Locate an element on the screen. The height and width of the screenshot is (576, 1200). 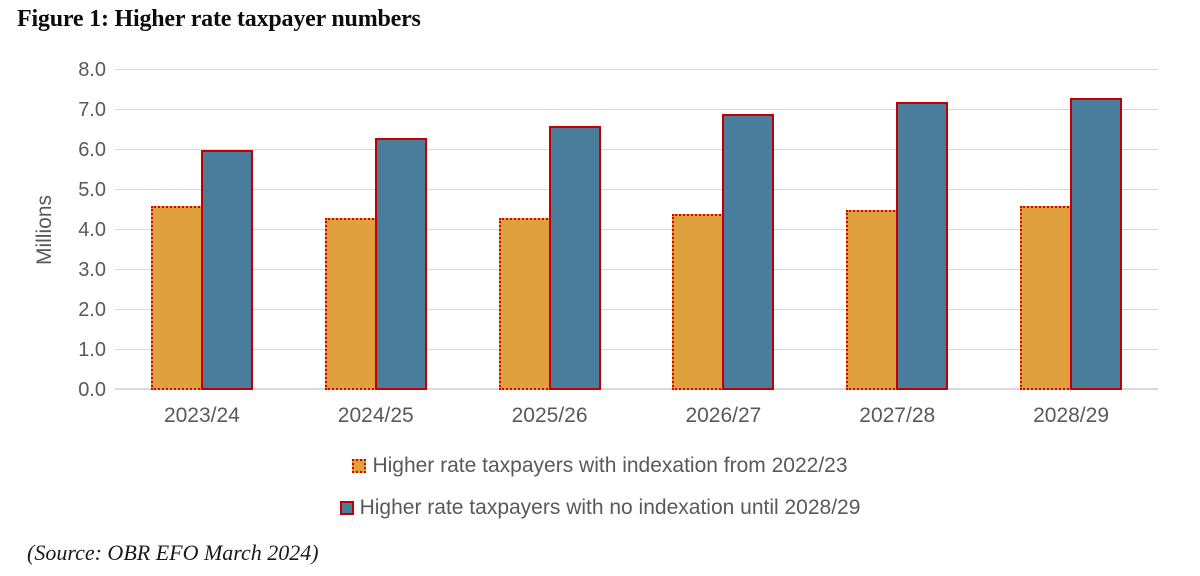
source-note: (Source: OBR EFO March 2024) is located at coordinates (173, 552).